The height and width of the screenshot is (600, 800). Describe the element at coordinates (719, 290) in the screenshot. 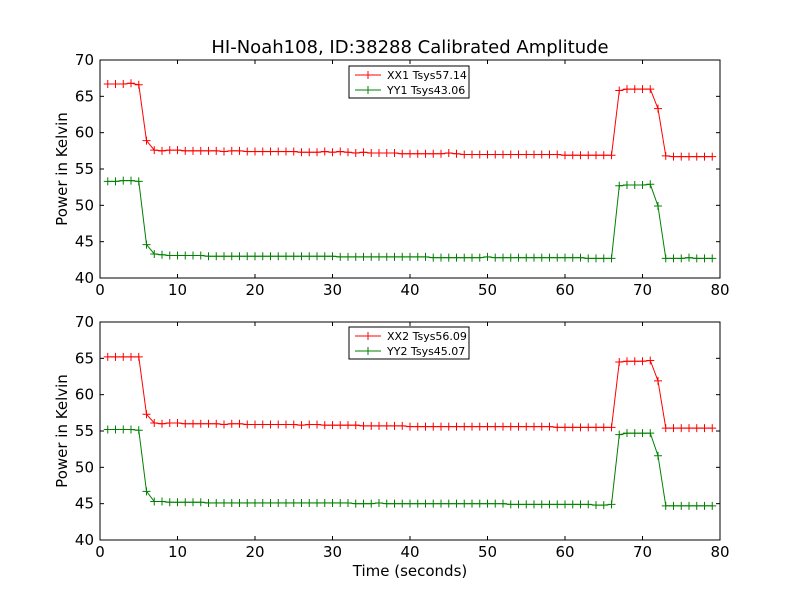

I see `x-tick-label: 80` at that location.